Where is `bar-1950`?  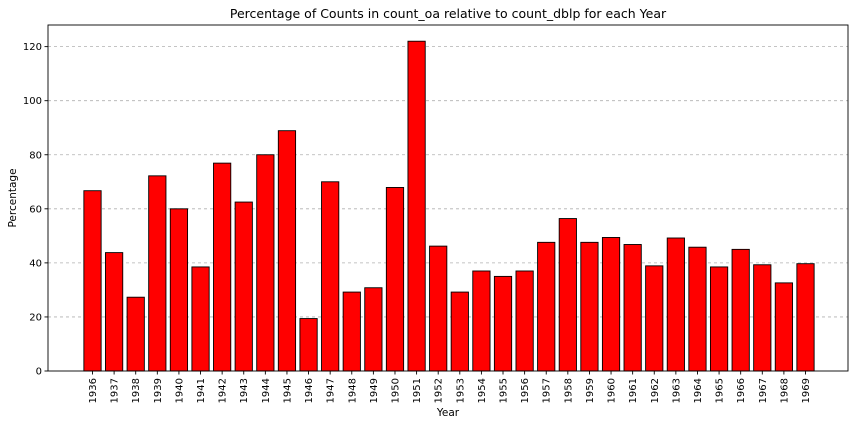
bar-1950 is located at coordinates (395, 279).